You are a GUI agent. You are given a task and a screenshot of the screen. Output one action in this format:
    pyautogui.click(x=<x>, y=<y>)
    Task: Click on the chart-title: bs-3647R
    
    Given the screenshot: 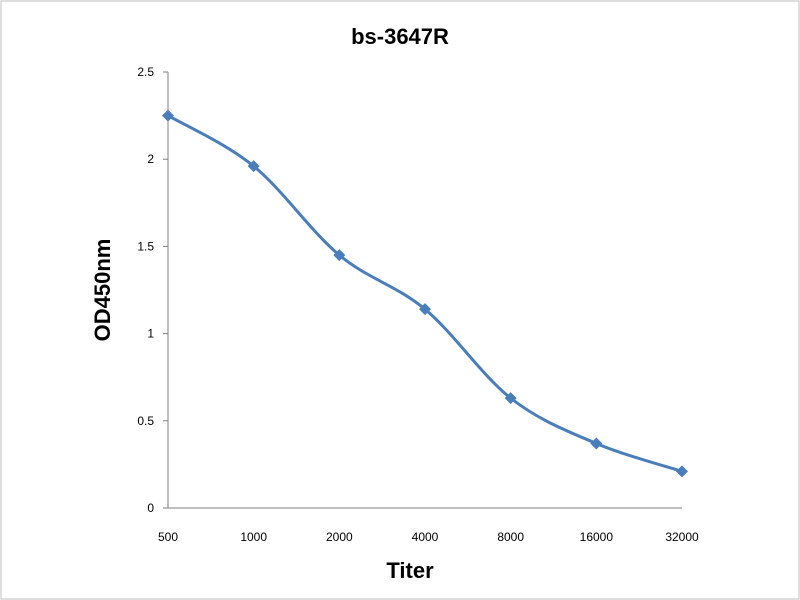 What is the action you would take?
    pyautogui.click(x=400, y=36)
    